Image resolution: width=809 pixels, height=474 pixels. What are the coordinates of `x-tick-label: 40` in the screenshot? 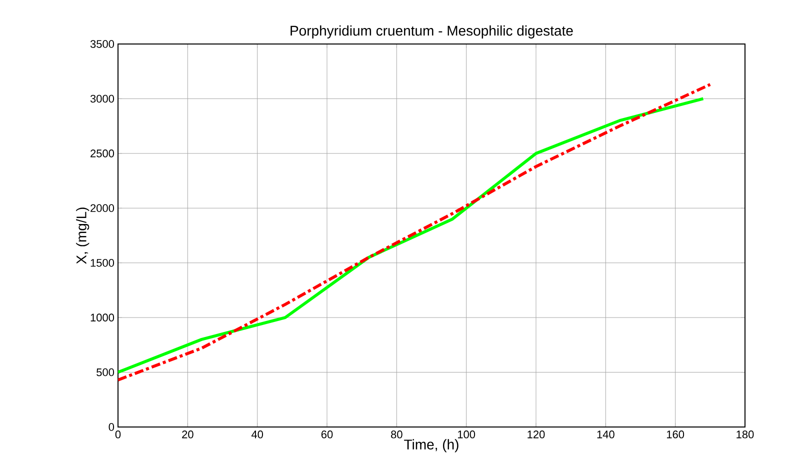 It's located at (257, 434).